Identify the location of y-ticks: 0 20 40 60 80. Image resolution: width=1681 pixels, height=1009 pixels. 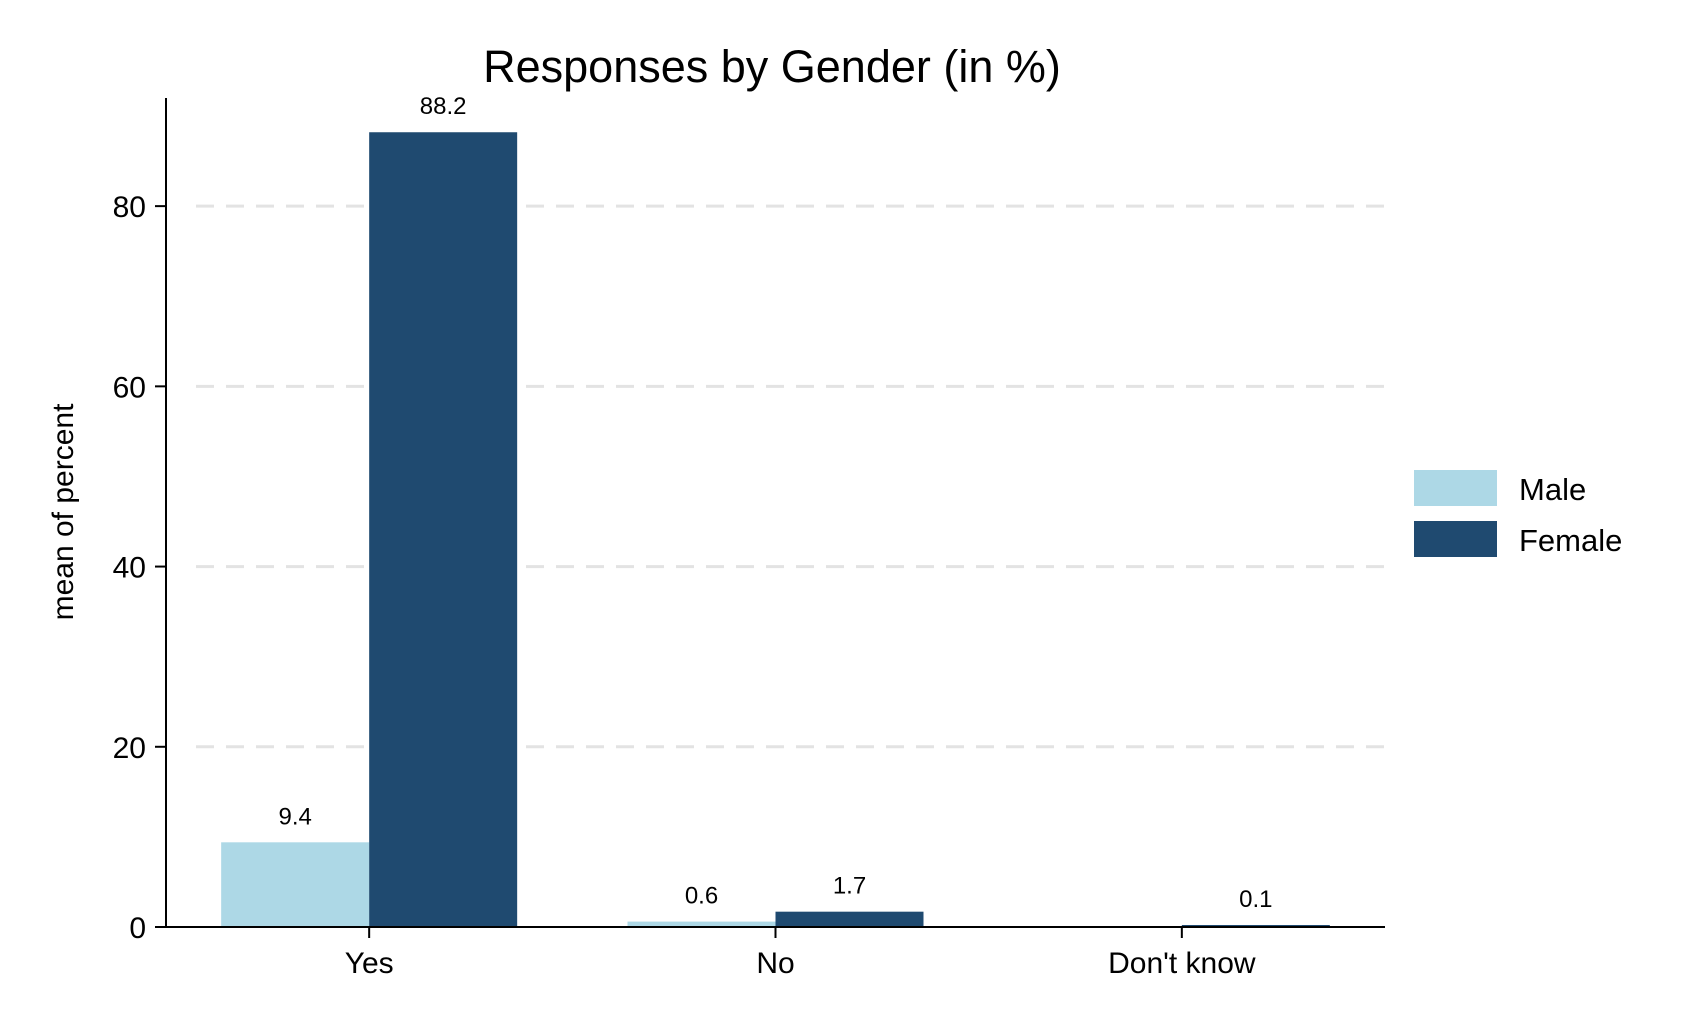
(139, 568).